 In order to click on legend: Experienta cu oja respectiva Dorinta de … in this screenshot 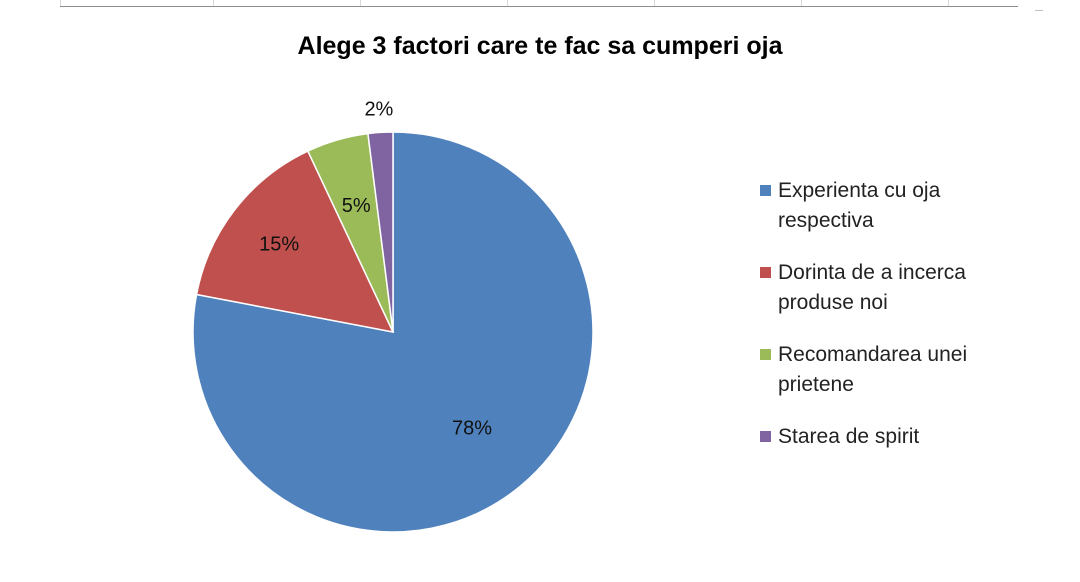, I will do `click(910, 314)`.